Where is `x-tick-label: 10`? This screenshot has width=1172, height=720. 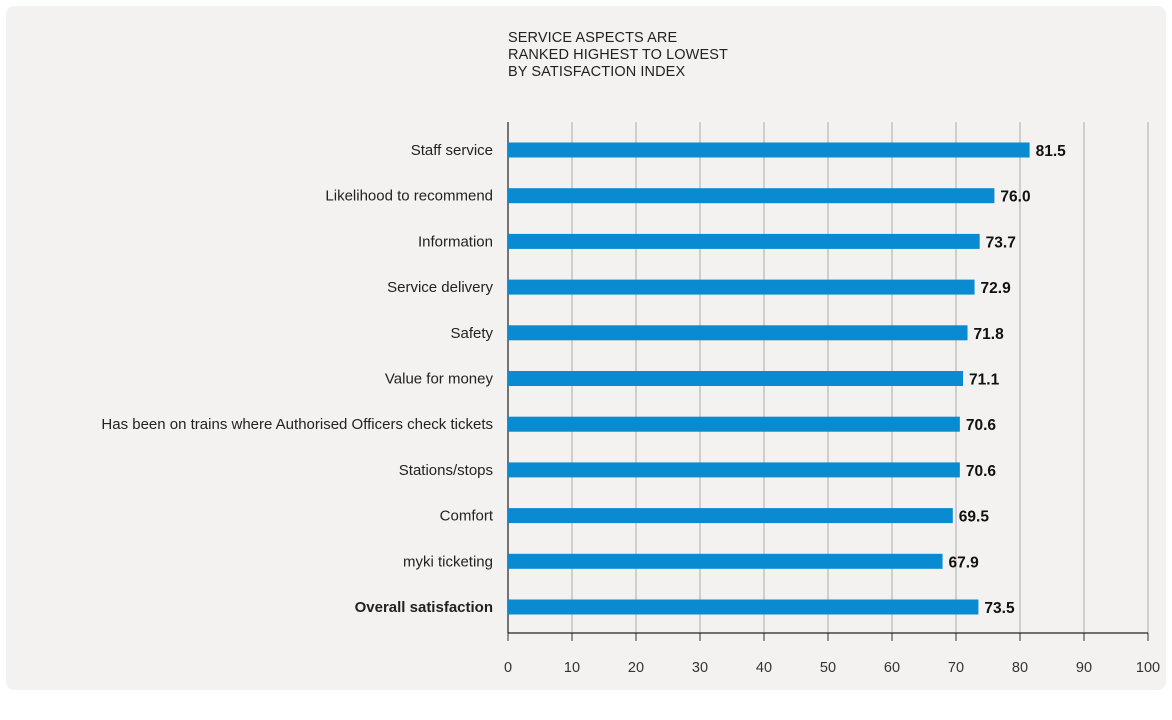 x-tick-label: 10 is located at coordinates (572, 668).